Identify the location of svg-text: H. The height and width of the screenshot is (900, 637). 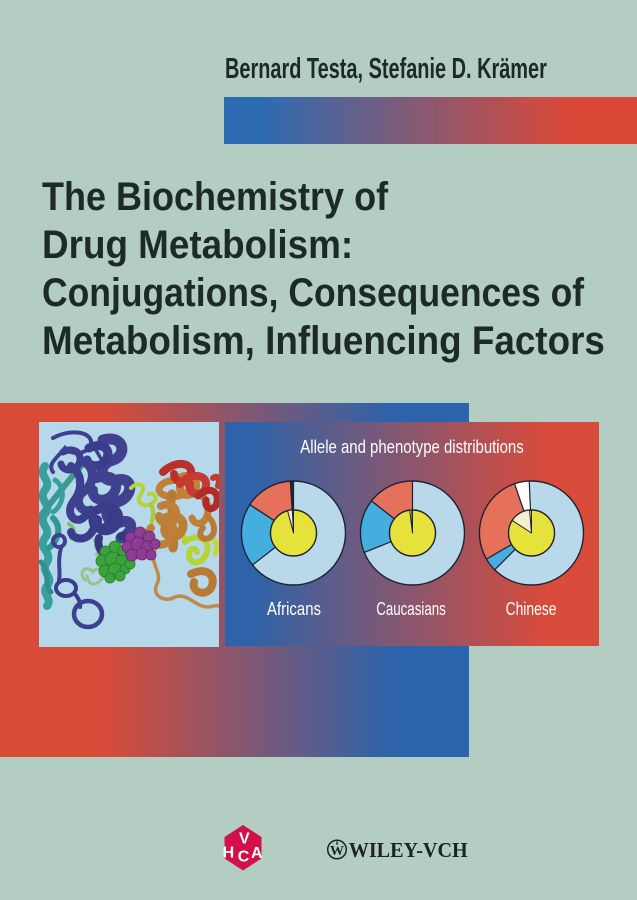
(229, 853).